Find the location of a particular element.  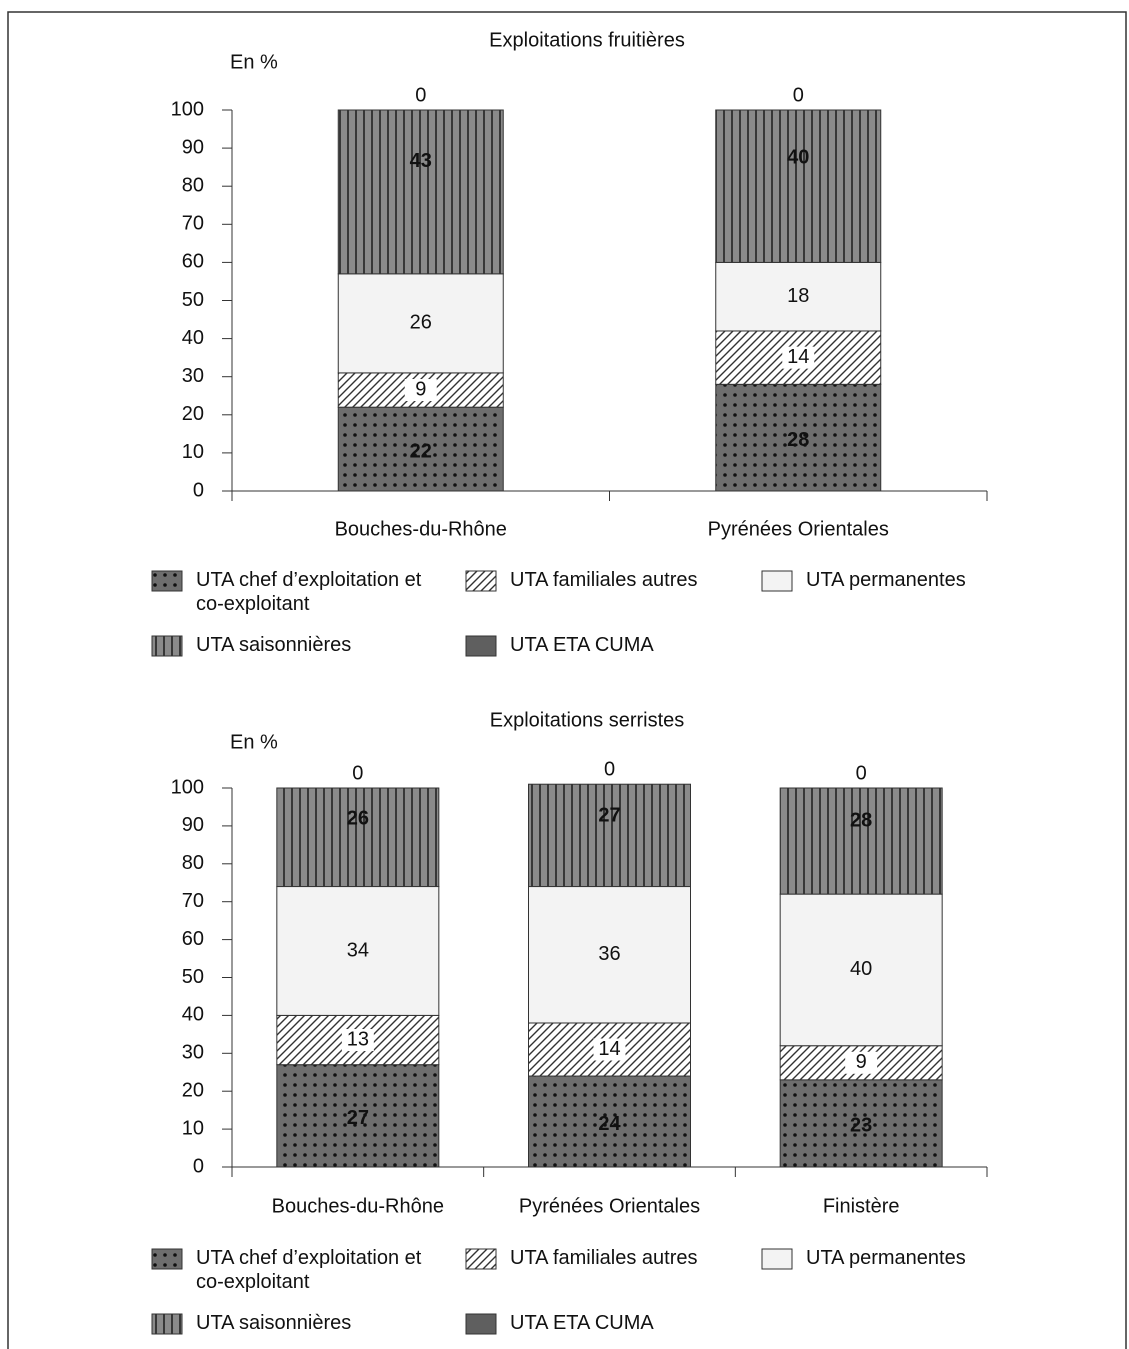

y-tick-label: 80 is located at coordinates (193, 185).